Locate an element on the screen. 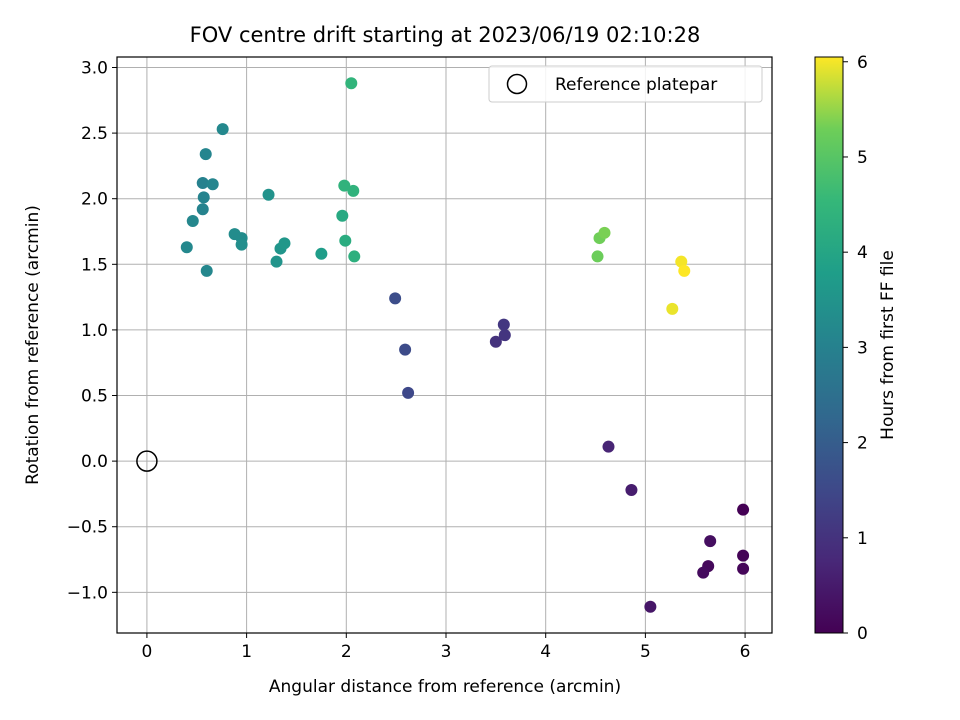  y-tick-label: 0.0 is located at coordinates (94, 462).